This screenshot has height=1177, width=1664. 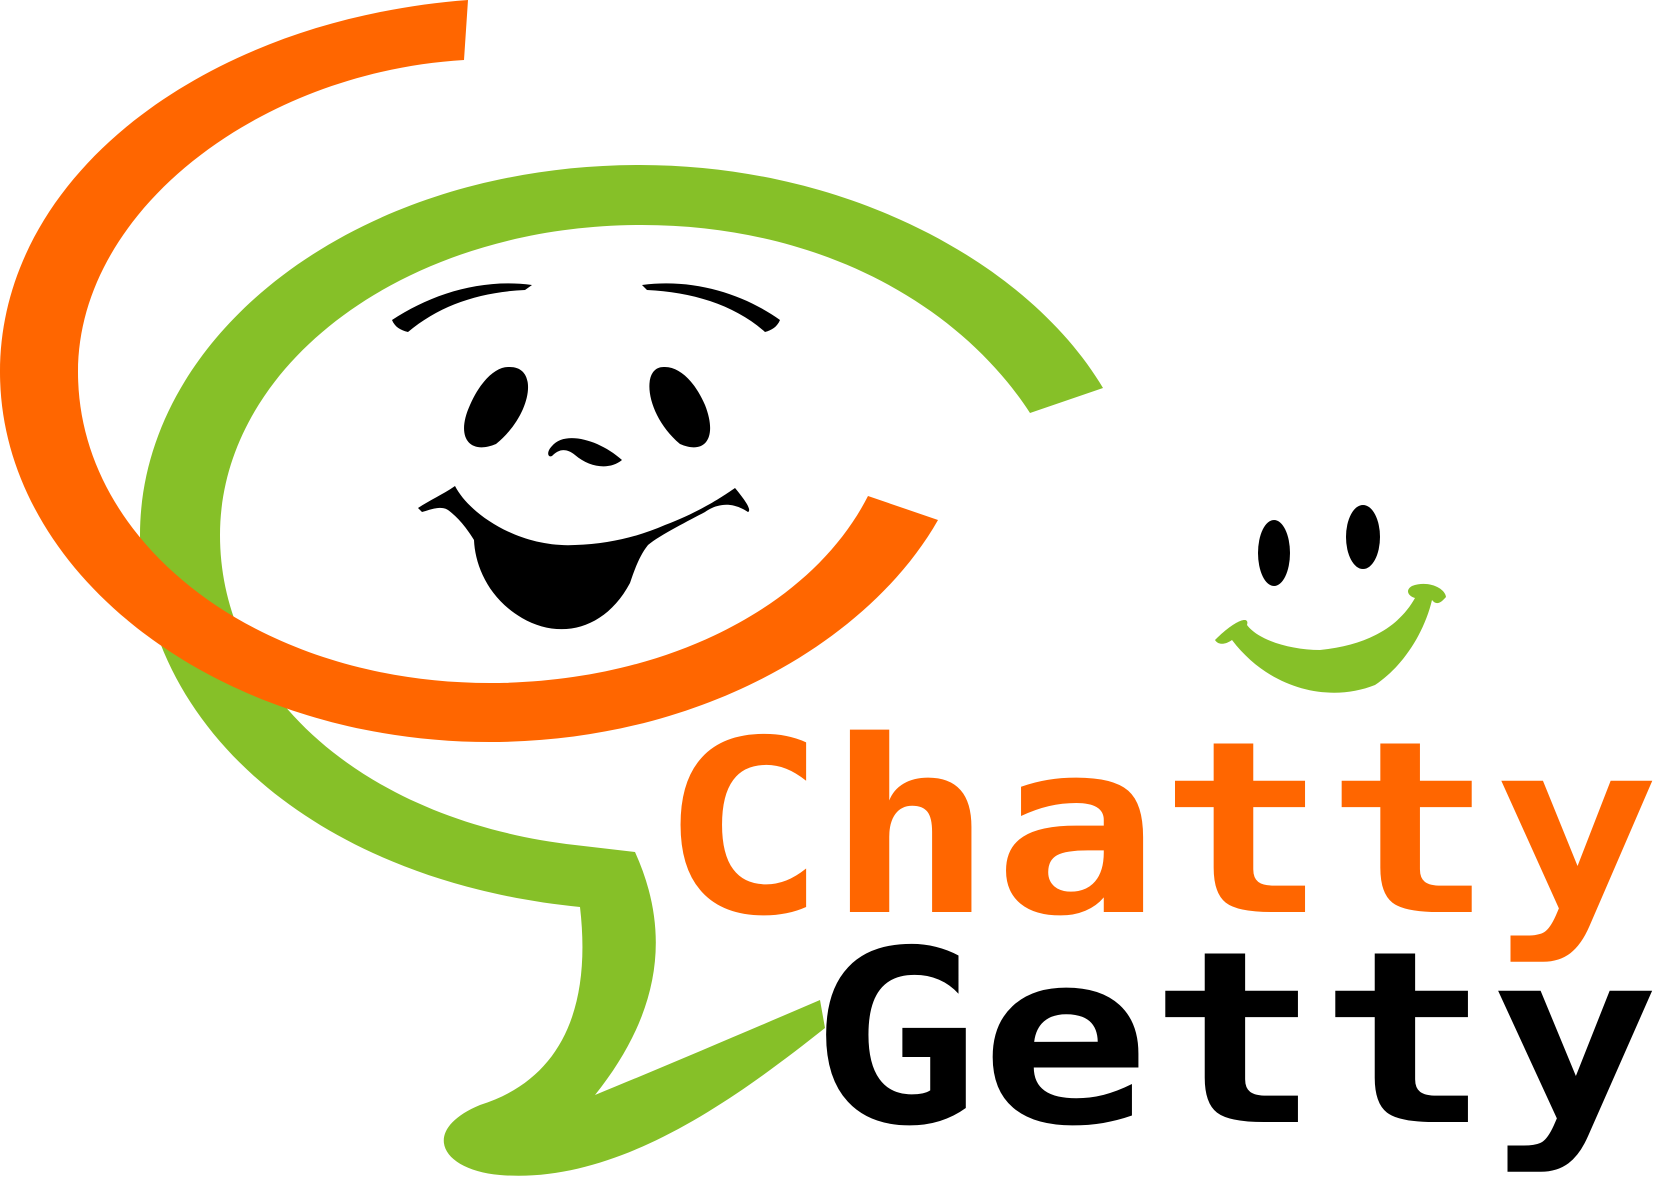 I want to click on large-smiling-face-icon, so click(x=586, y=456).